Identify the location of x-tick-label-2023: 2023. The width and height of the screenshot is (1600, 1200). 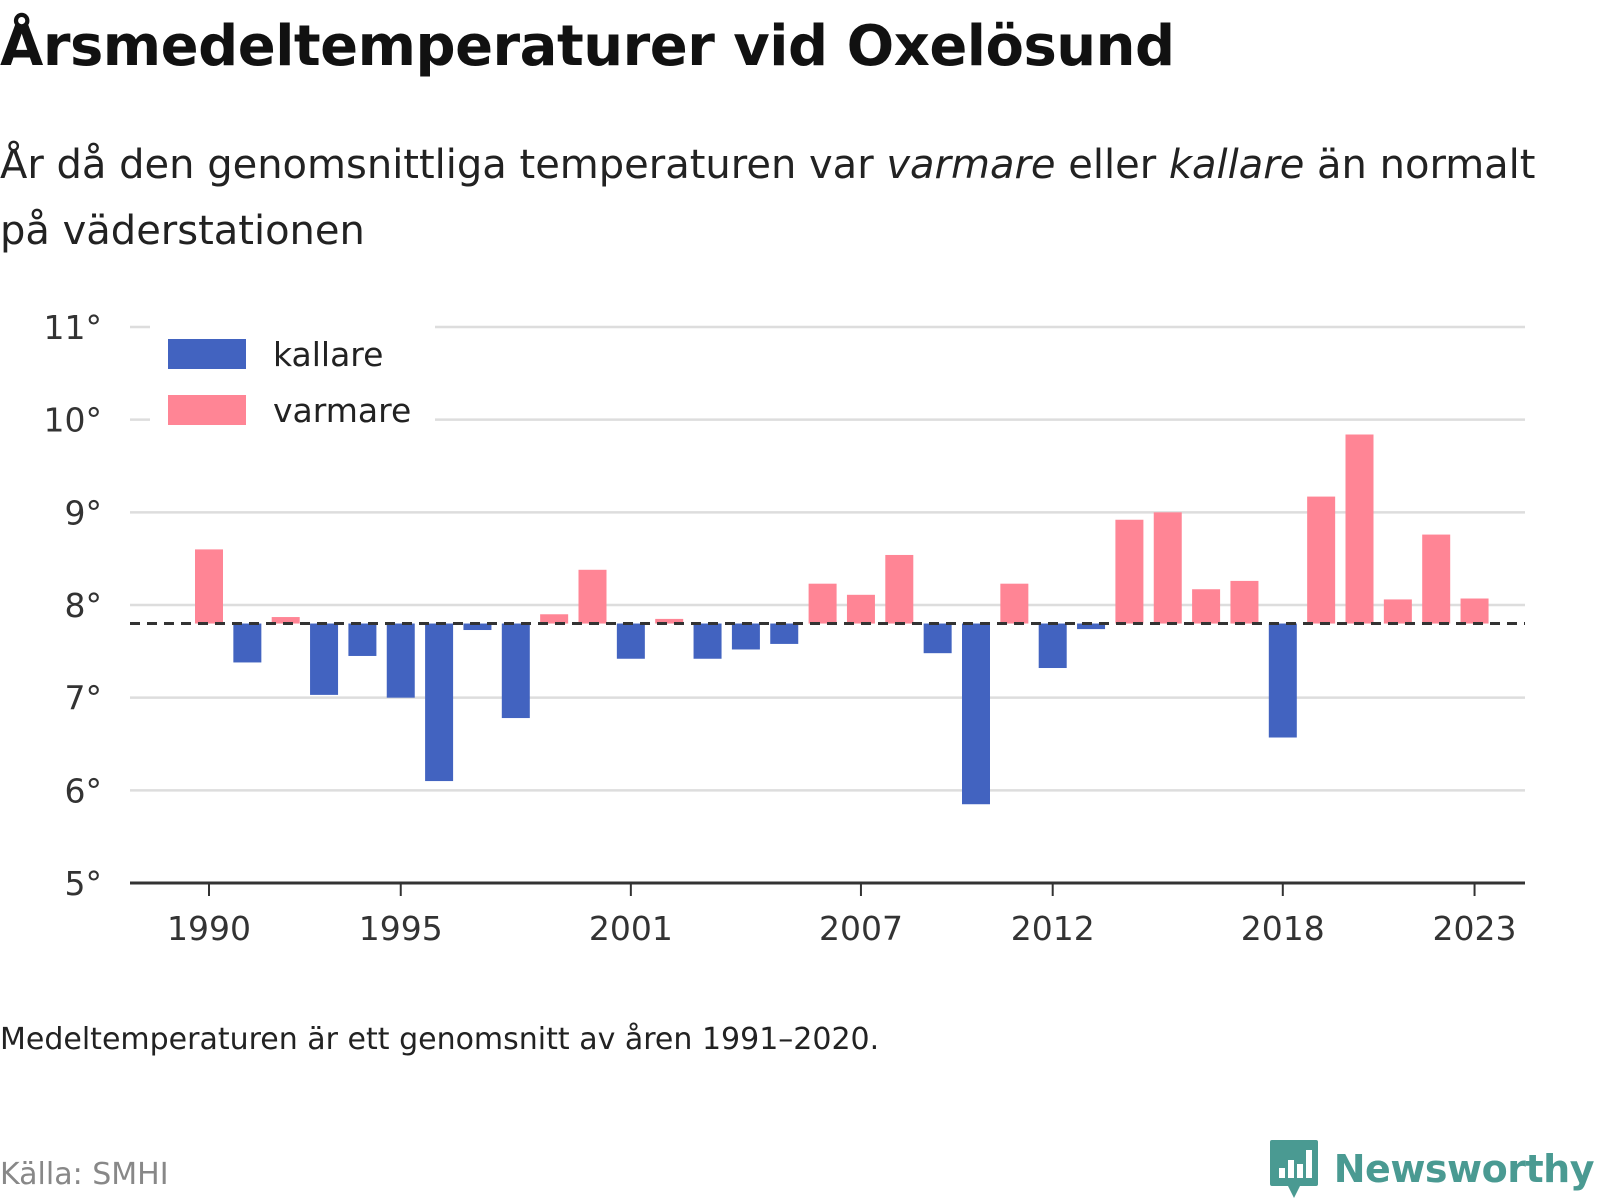
(1475, 928).